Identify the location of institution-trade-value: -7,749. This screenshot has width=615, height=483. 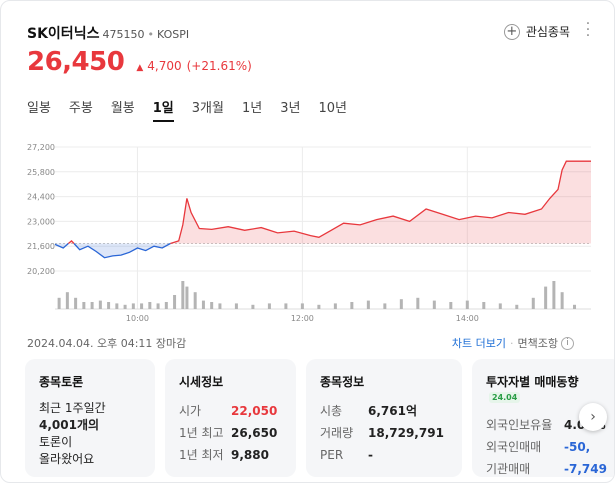
(585, 469).